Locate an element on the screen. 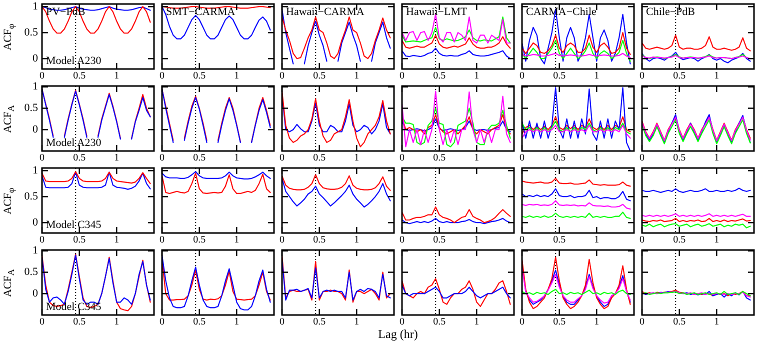 Image resolution: width=762 pixels, height=345 pixels. chart-title: Chile−PdB is located at coordinates (670, 12).